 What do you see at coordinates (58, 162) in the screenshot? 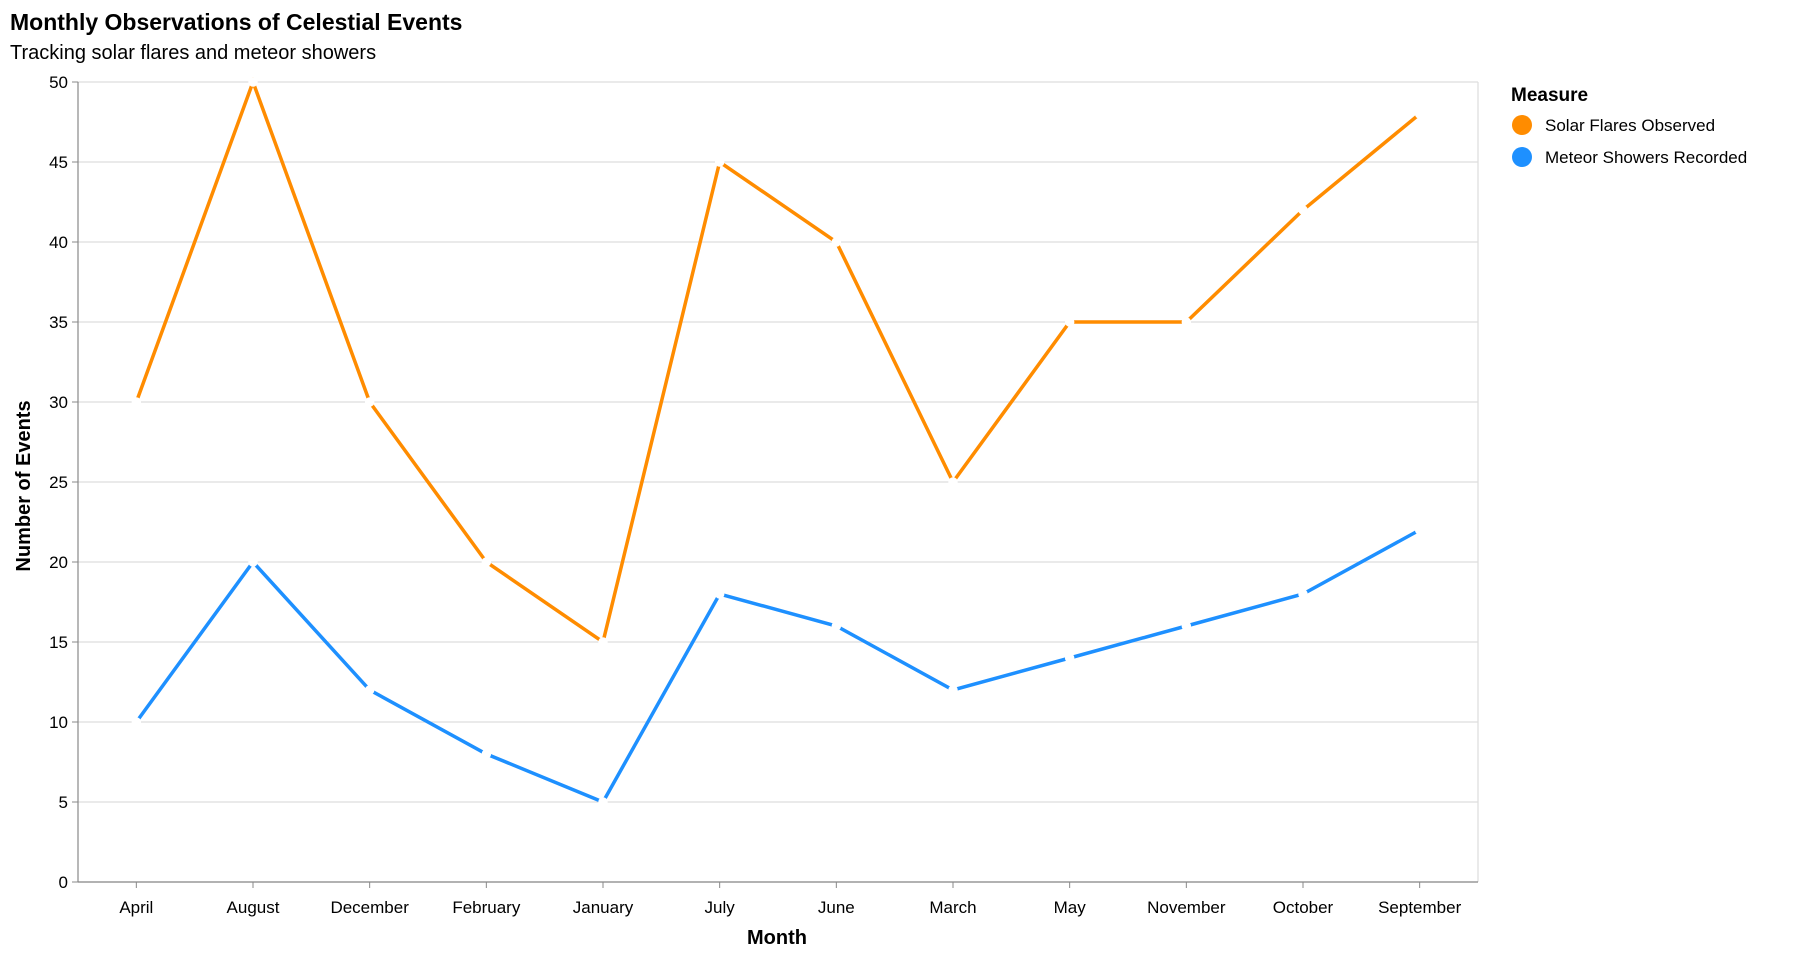
I see `y-tick-label: 45` at bounding box center [58, 162].